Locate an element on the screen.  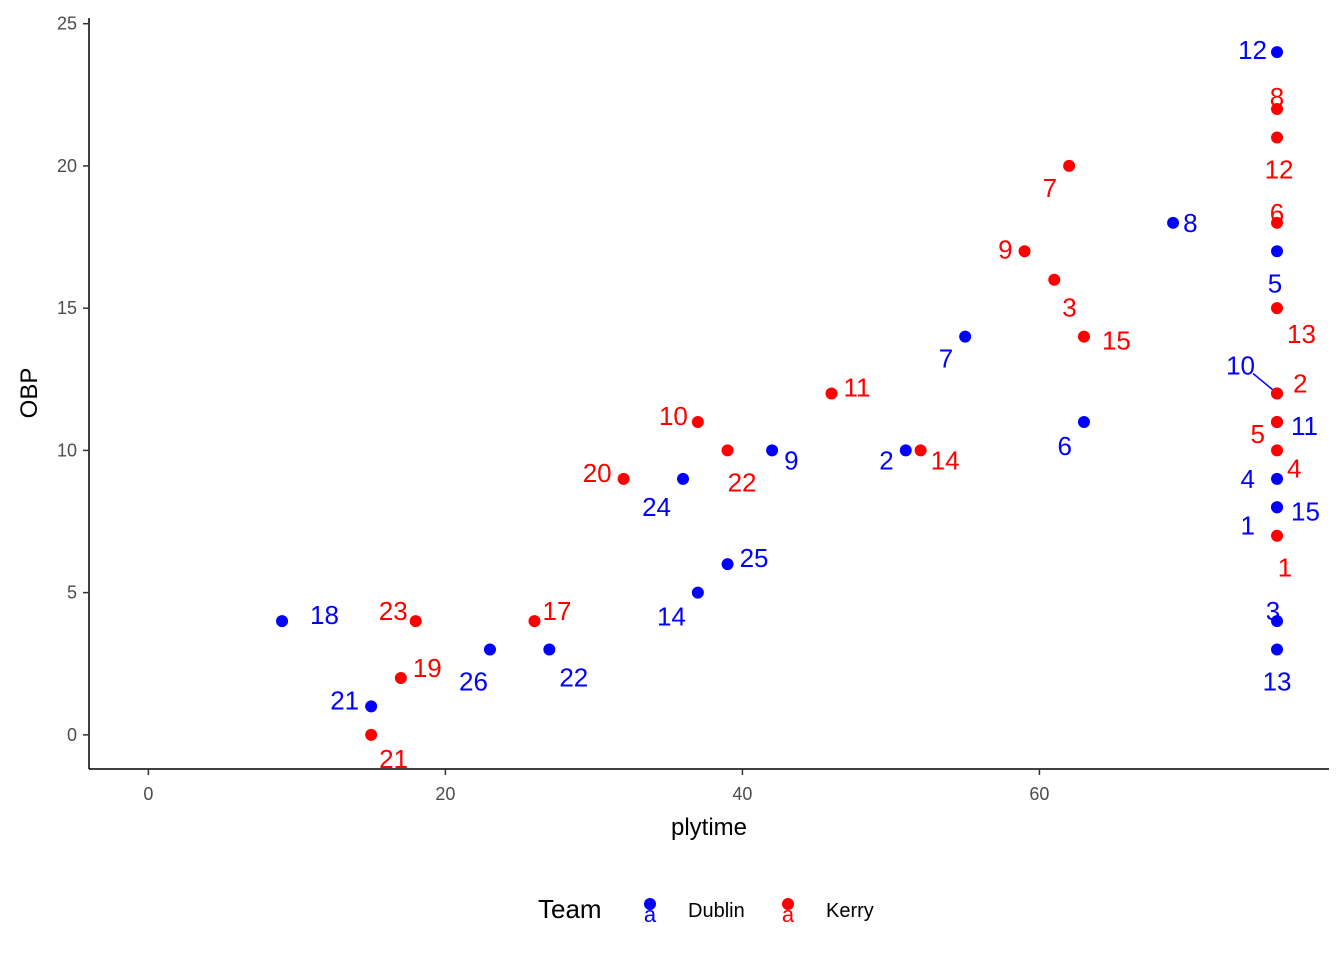
label-leader-line is located at coordinates (1264, 383).